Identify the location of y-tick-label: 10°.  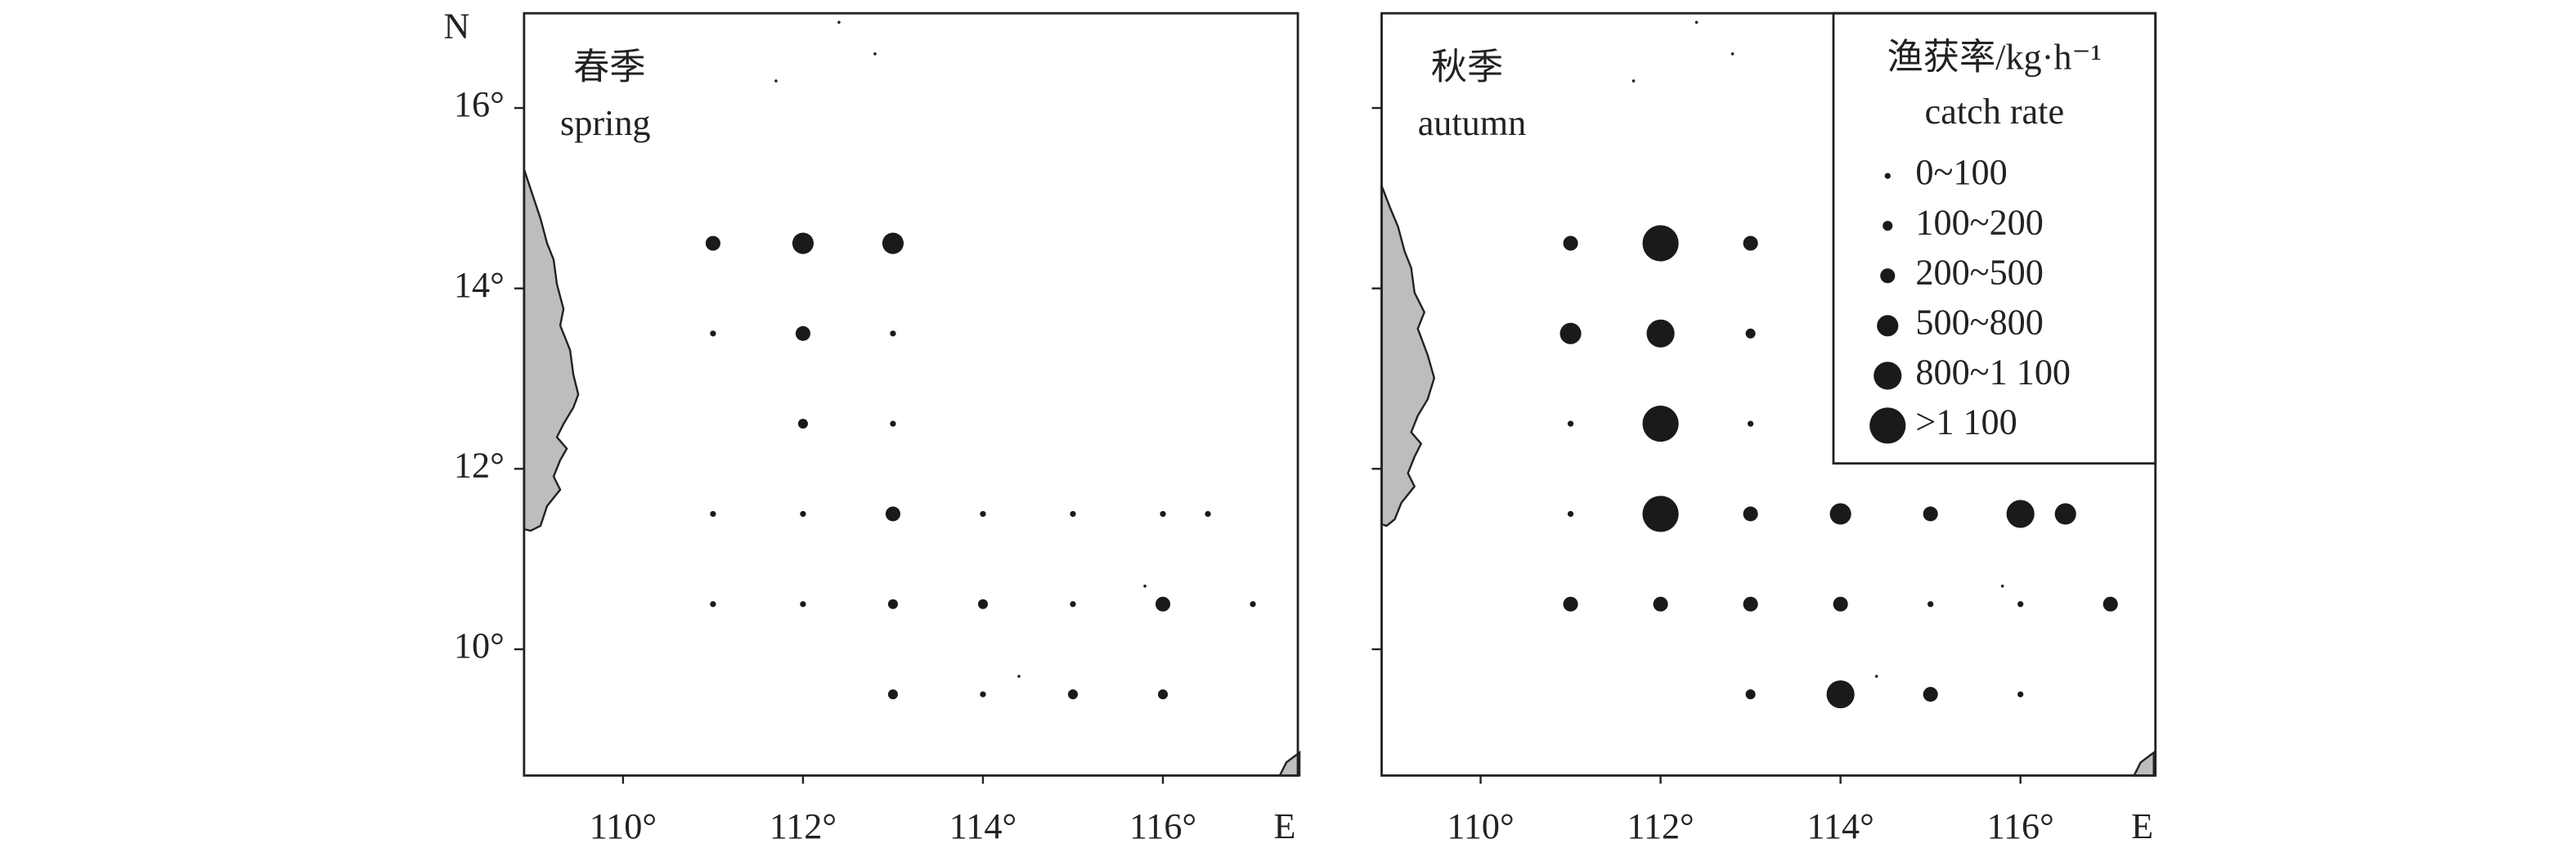
(479, 646).